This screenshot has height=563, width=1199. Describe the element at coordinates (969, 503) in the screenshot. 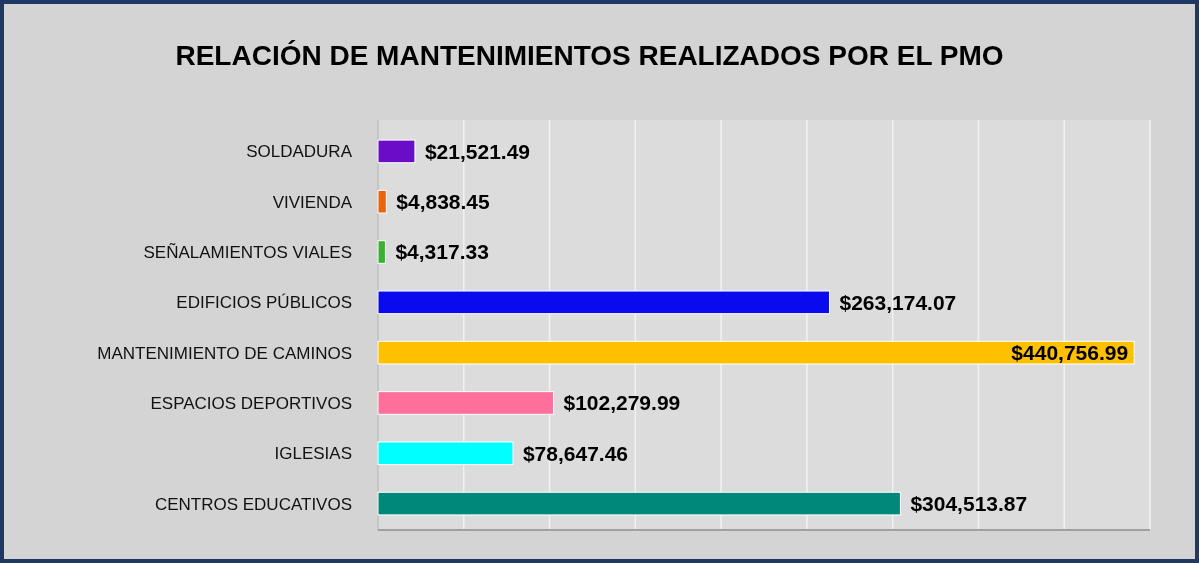

I see `data-label: $304,513.87` at that location.